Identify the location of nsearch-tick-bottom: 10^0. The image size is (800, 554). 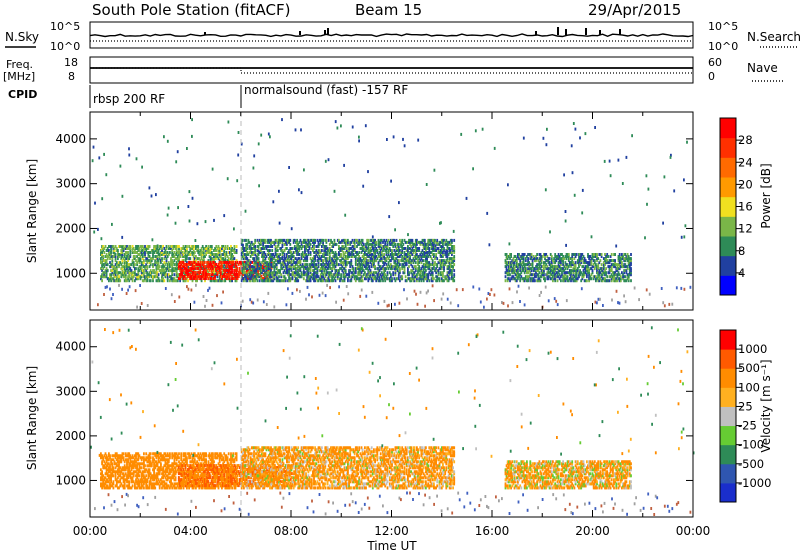
(723, 46).